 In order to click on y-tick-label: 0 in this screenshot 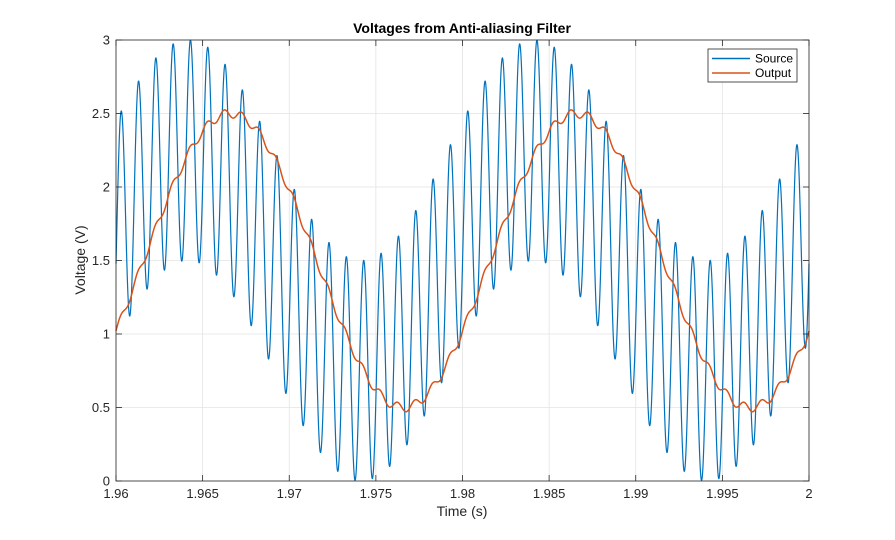, I will do `click(106, 481)`.